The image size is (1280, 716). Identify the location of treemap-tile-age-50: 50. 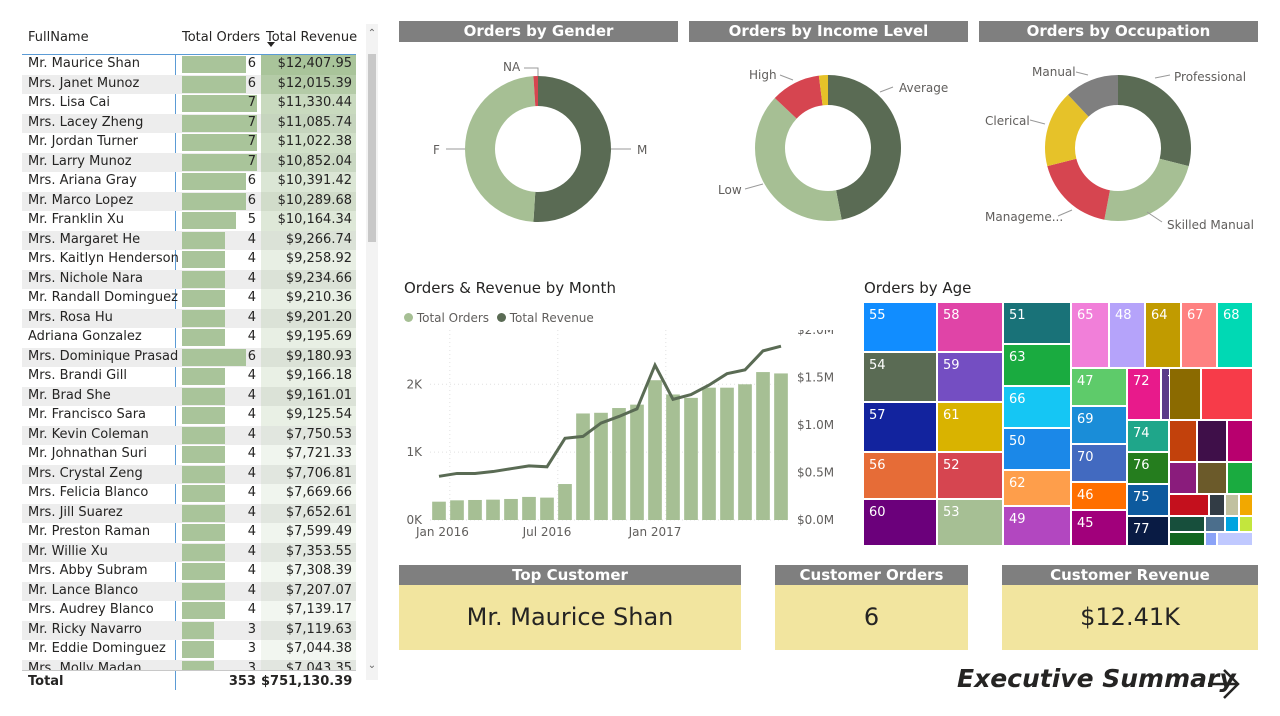
(1037, 449).